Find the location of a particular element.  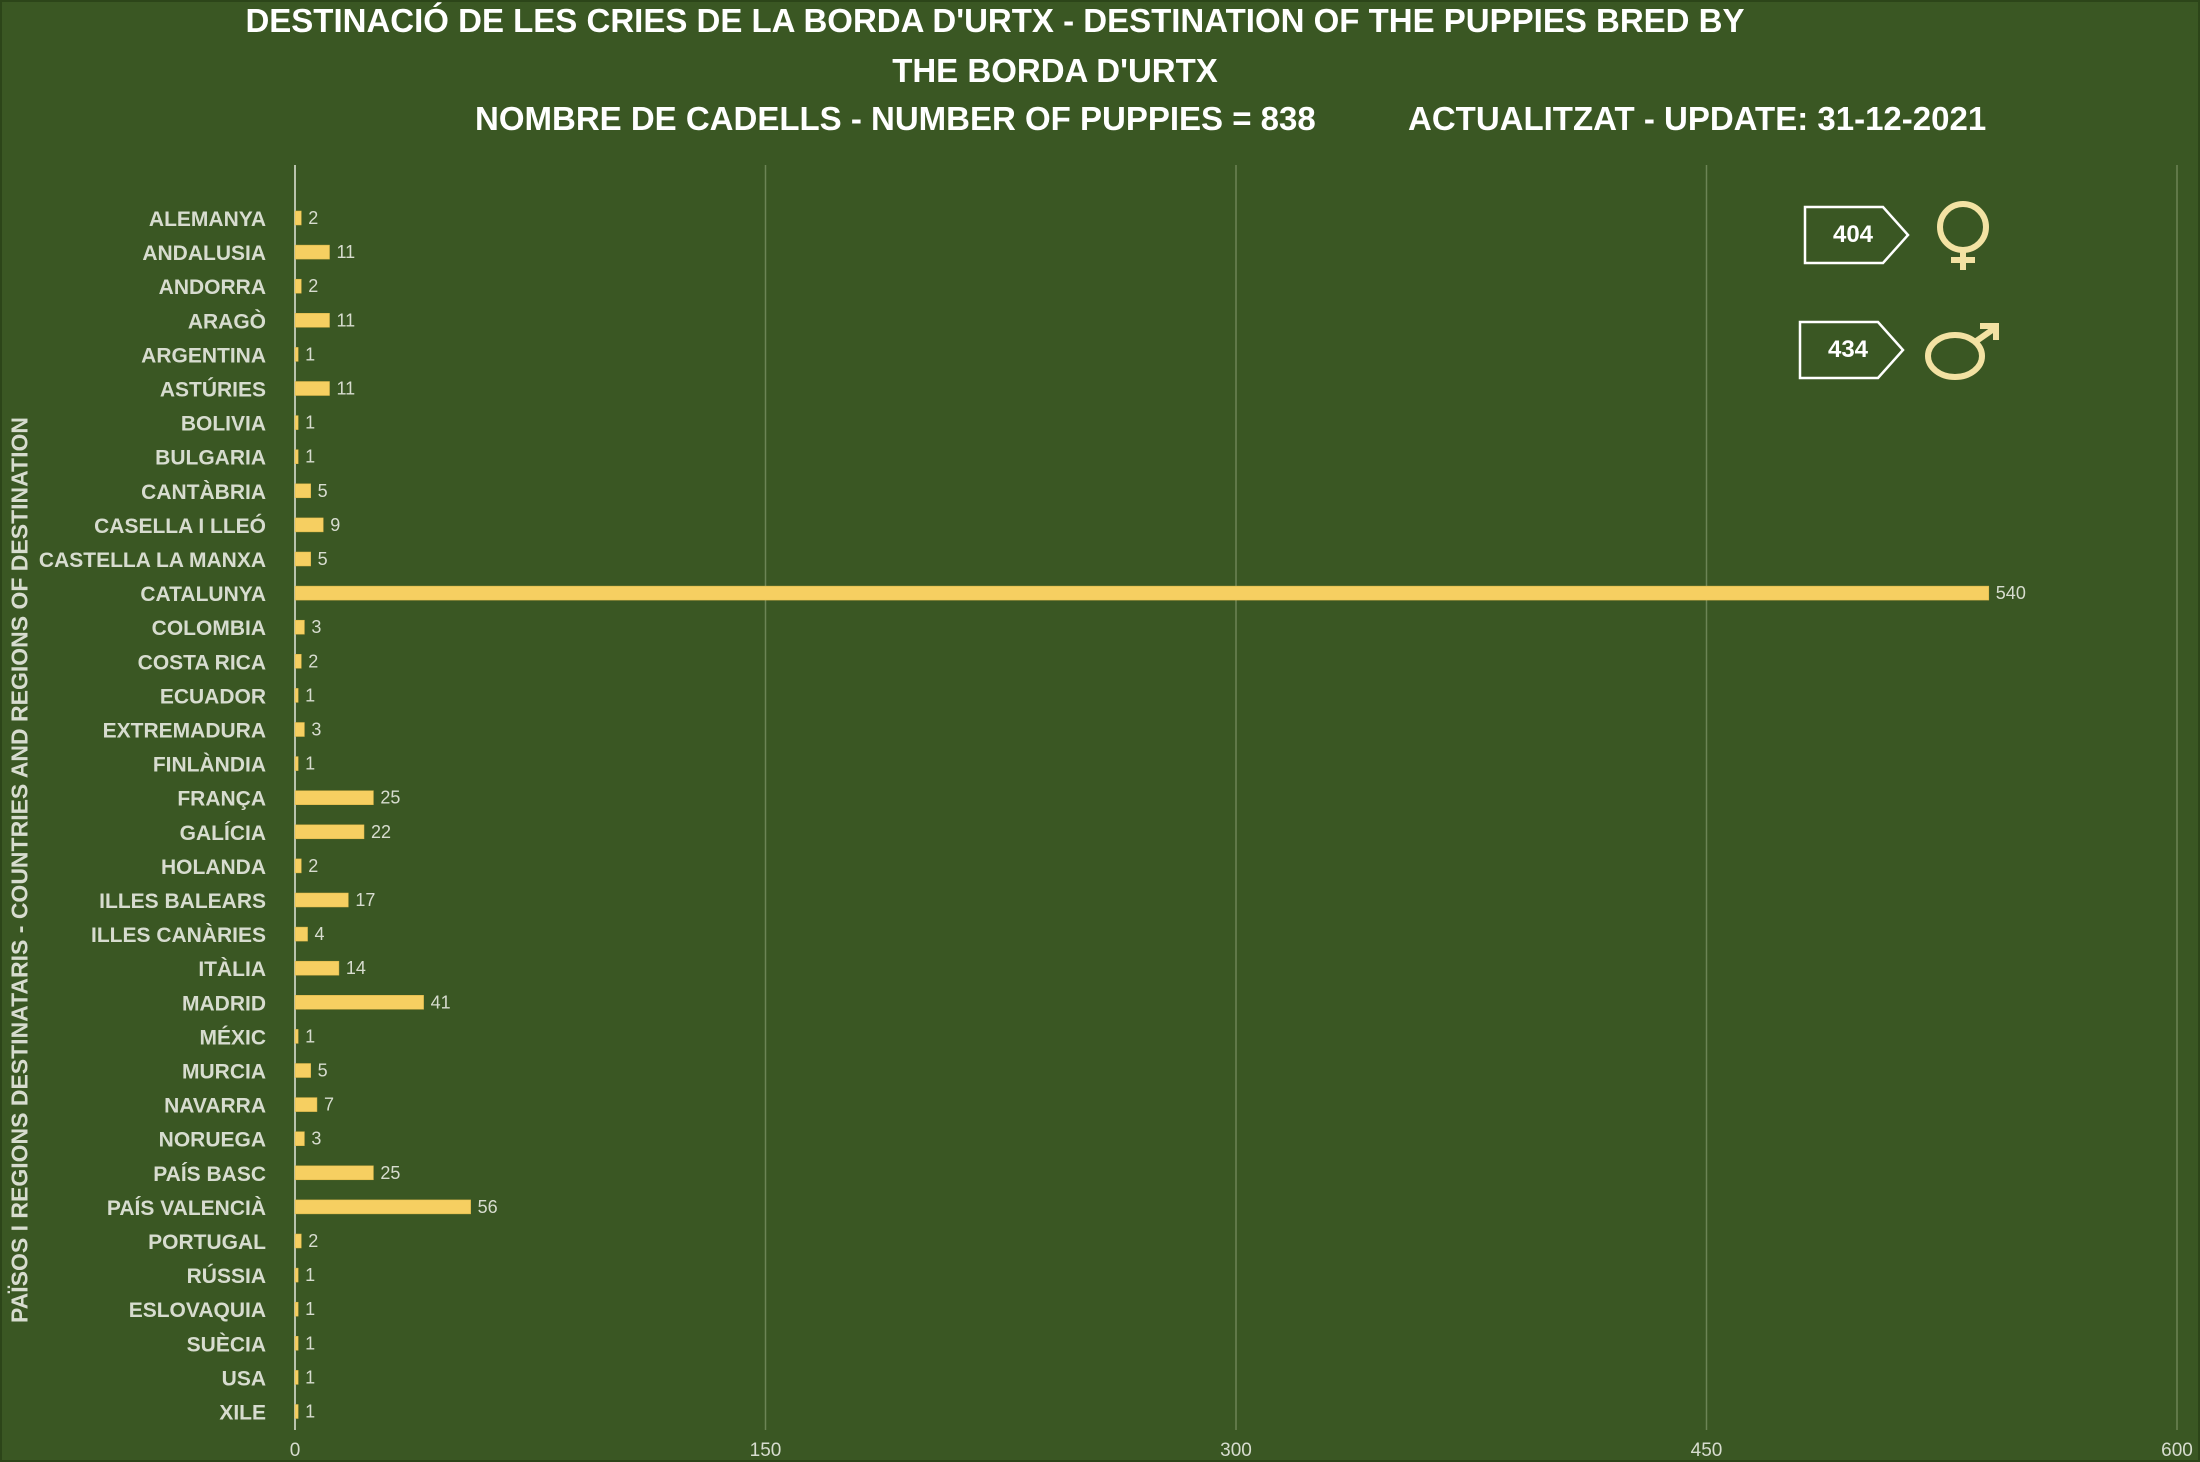

category-label: RÚSSIA is located at coordinates (226, 1276).